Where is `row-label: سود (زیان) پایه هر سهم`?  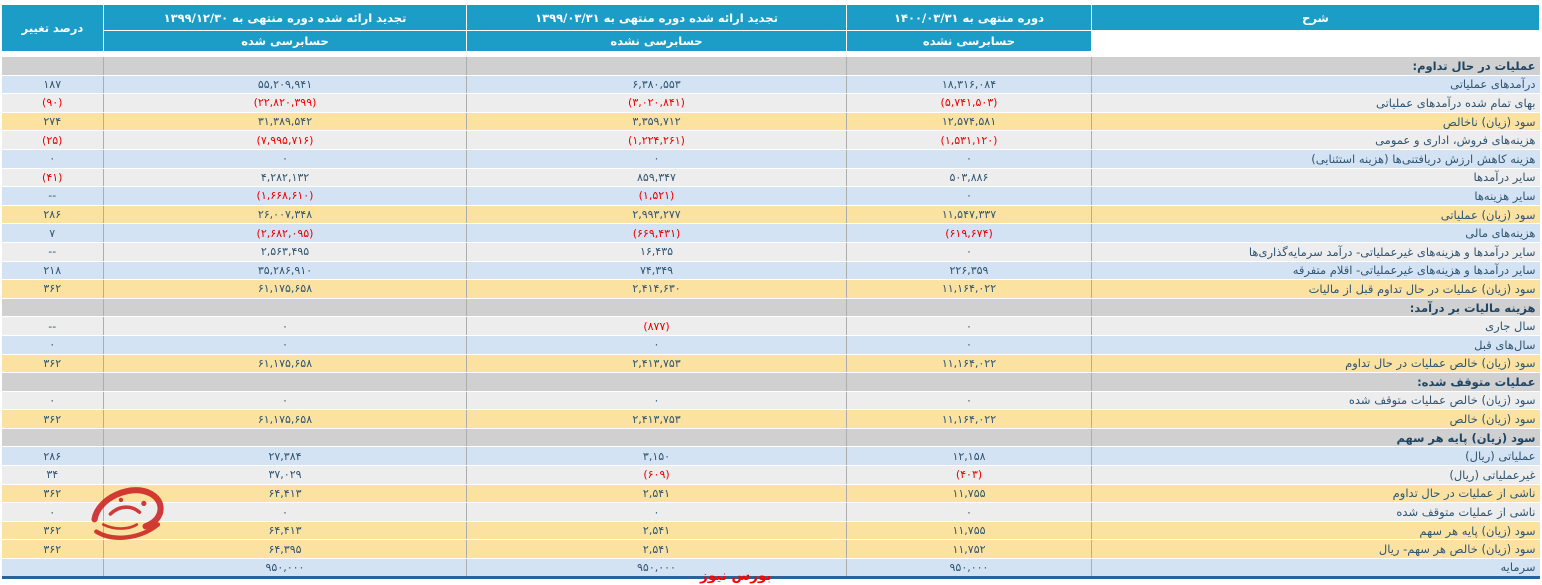 row-label: سود (زیان) پایه هر سهم is located at coordinates (1315, 531).